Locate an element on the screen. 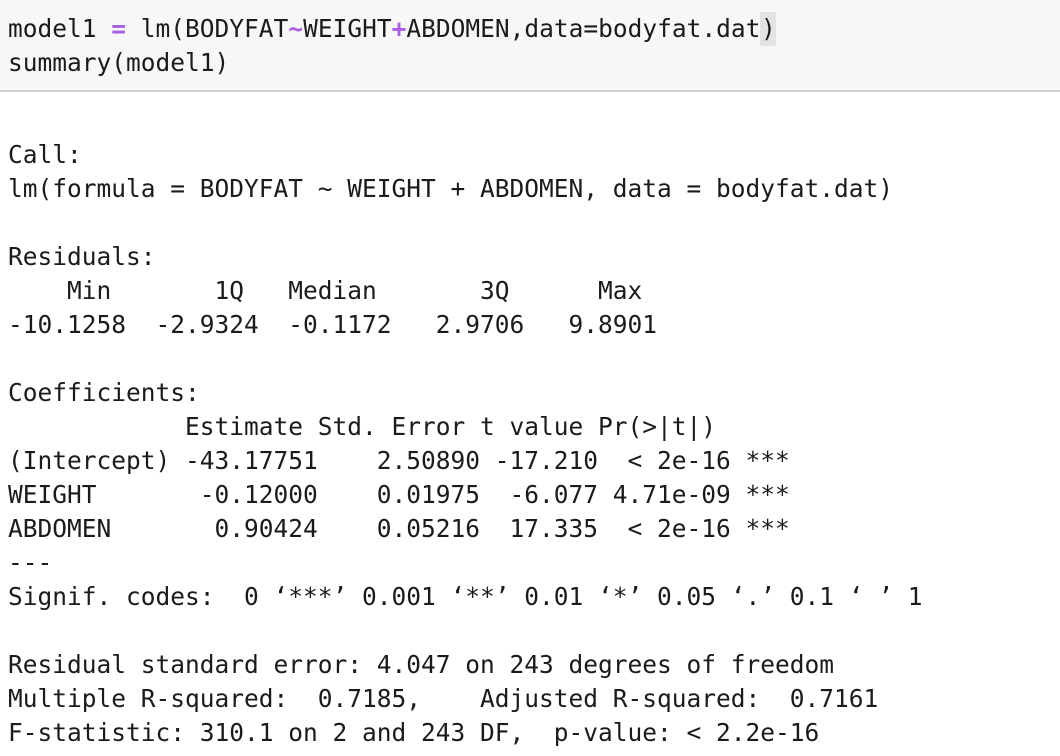 The image size is (1060, 756). residuals-values: -10.1258 -2.9324 -0.1172 2.9706 9.8901 is located at coordinates (340, 324).